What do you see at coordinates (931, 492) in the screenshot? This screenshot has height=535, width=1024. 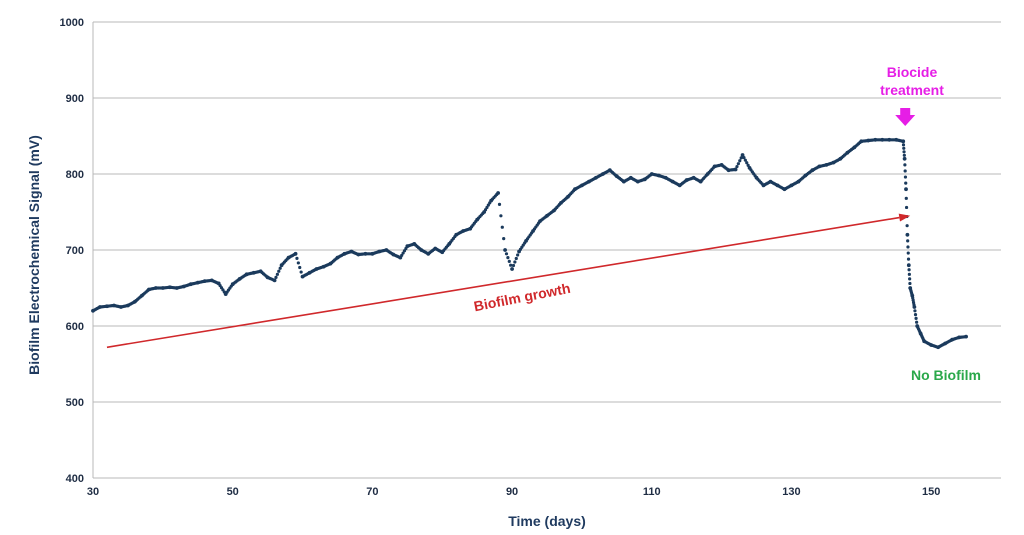 I see `x-tick-label: 150` at bounding box center [931, 492].